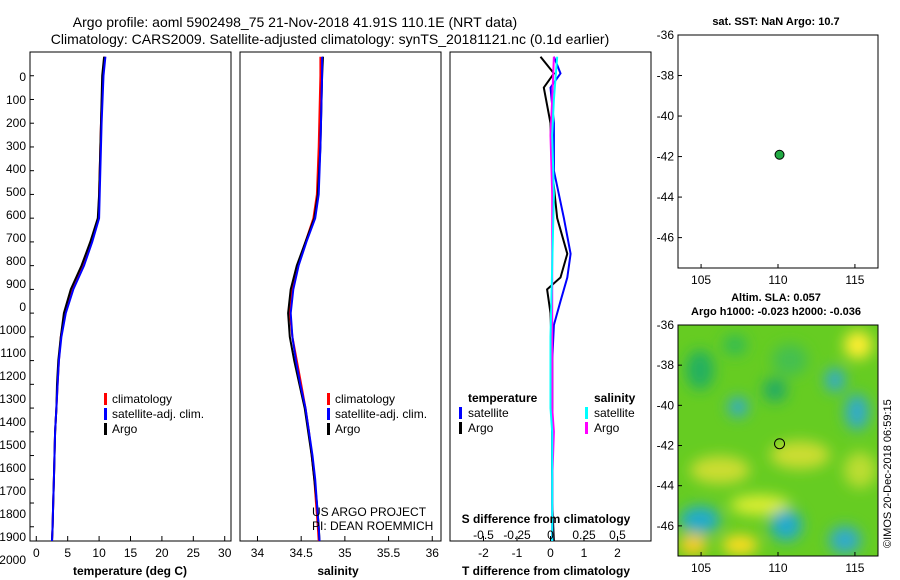  What do you see at coordinates (301, 553) in the screenshot?
I see `salinity-x-tick-label: 34.5` at bounding box center [301, 553].